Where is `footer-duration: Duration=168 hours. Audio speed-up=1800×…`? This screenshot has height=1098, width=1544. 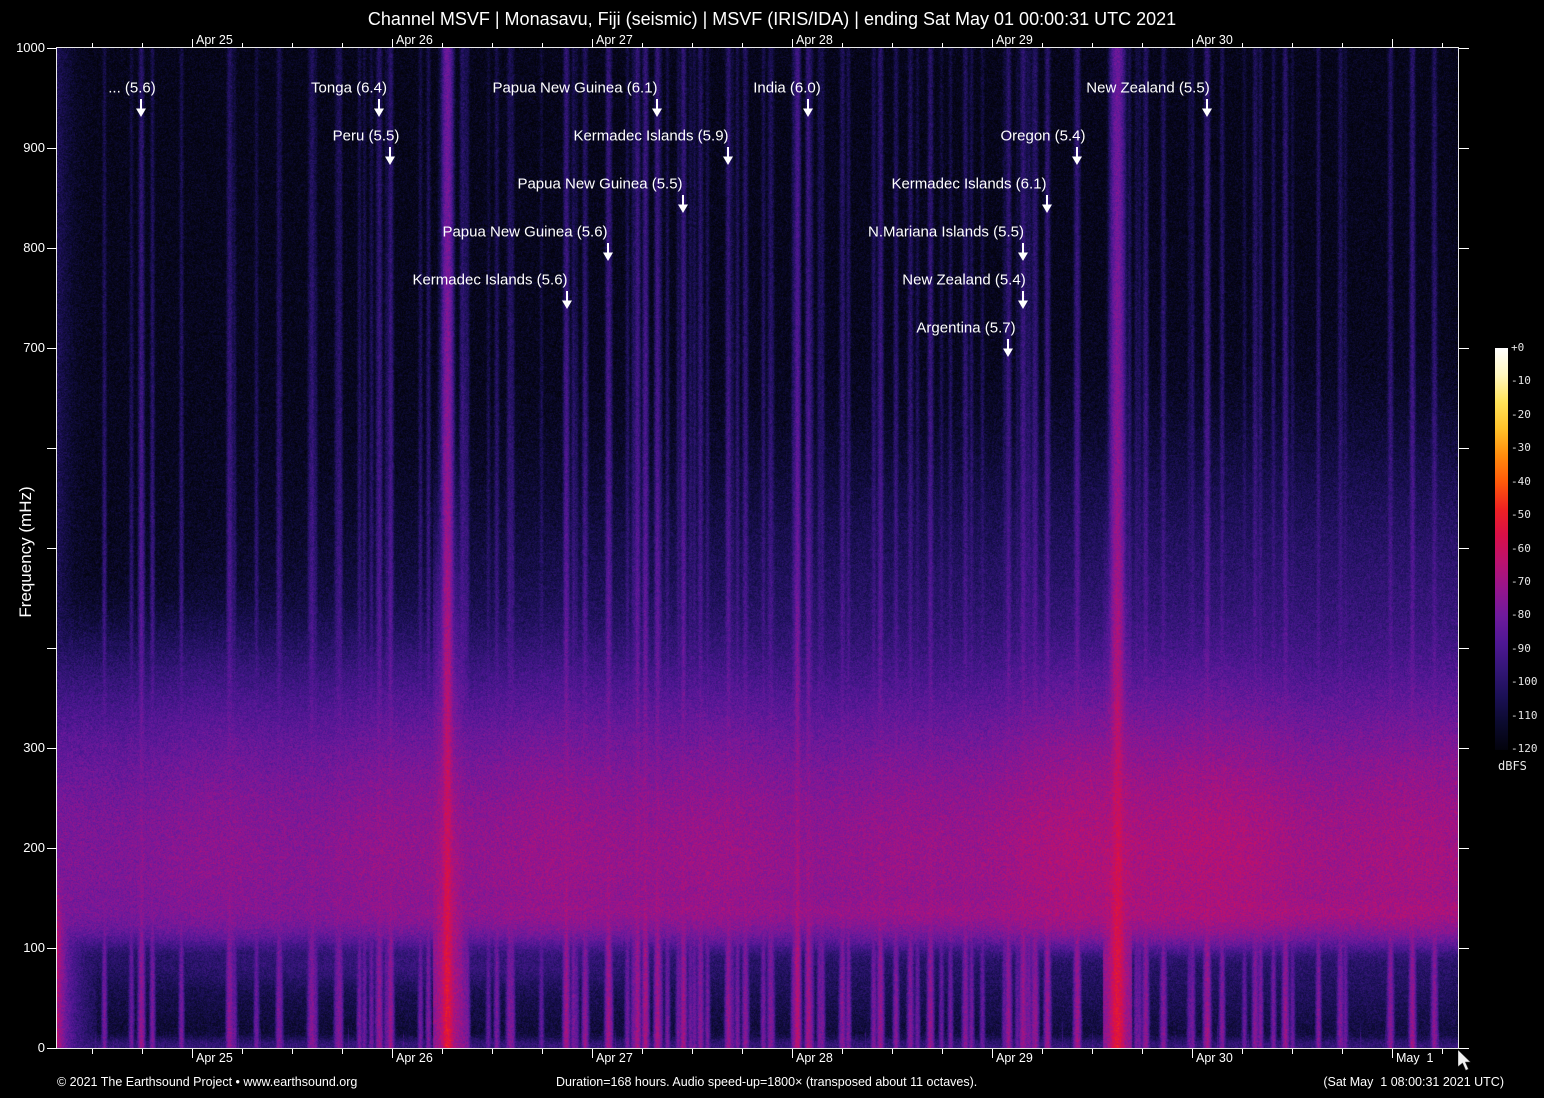 footer-duration: Duration=168 hours. Audio speed-up=1800×… is located at coordinates (767, 1082).